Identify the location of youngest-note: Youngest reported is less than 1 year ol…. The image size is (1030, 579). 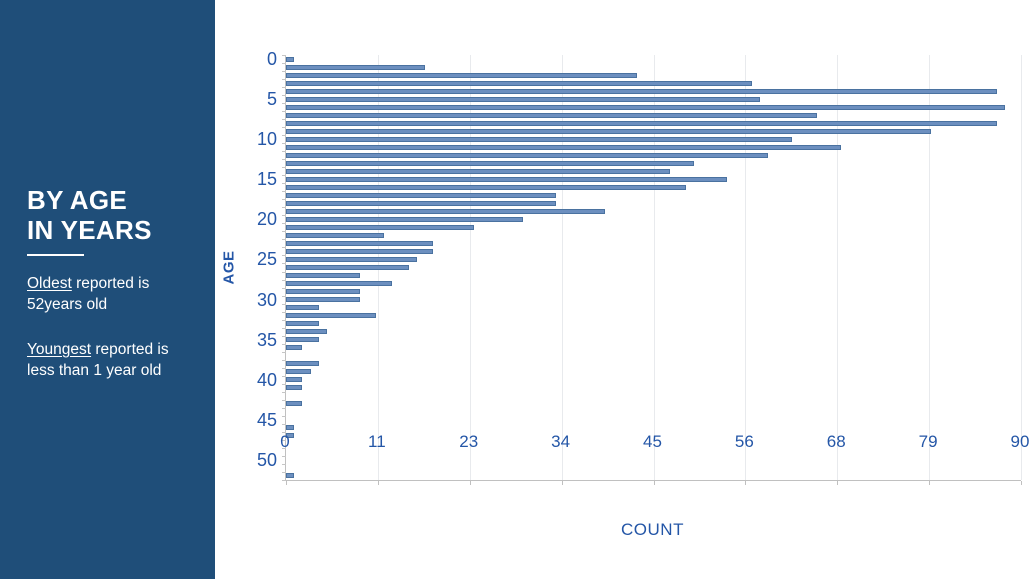
(107, 360).